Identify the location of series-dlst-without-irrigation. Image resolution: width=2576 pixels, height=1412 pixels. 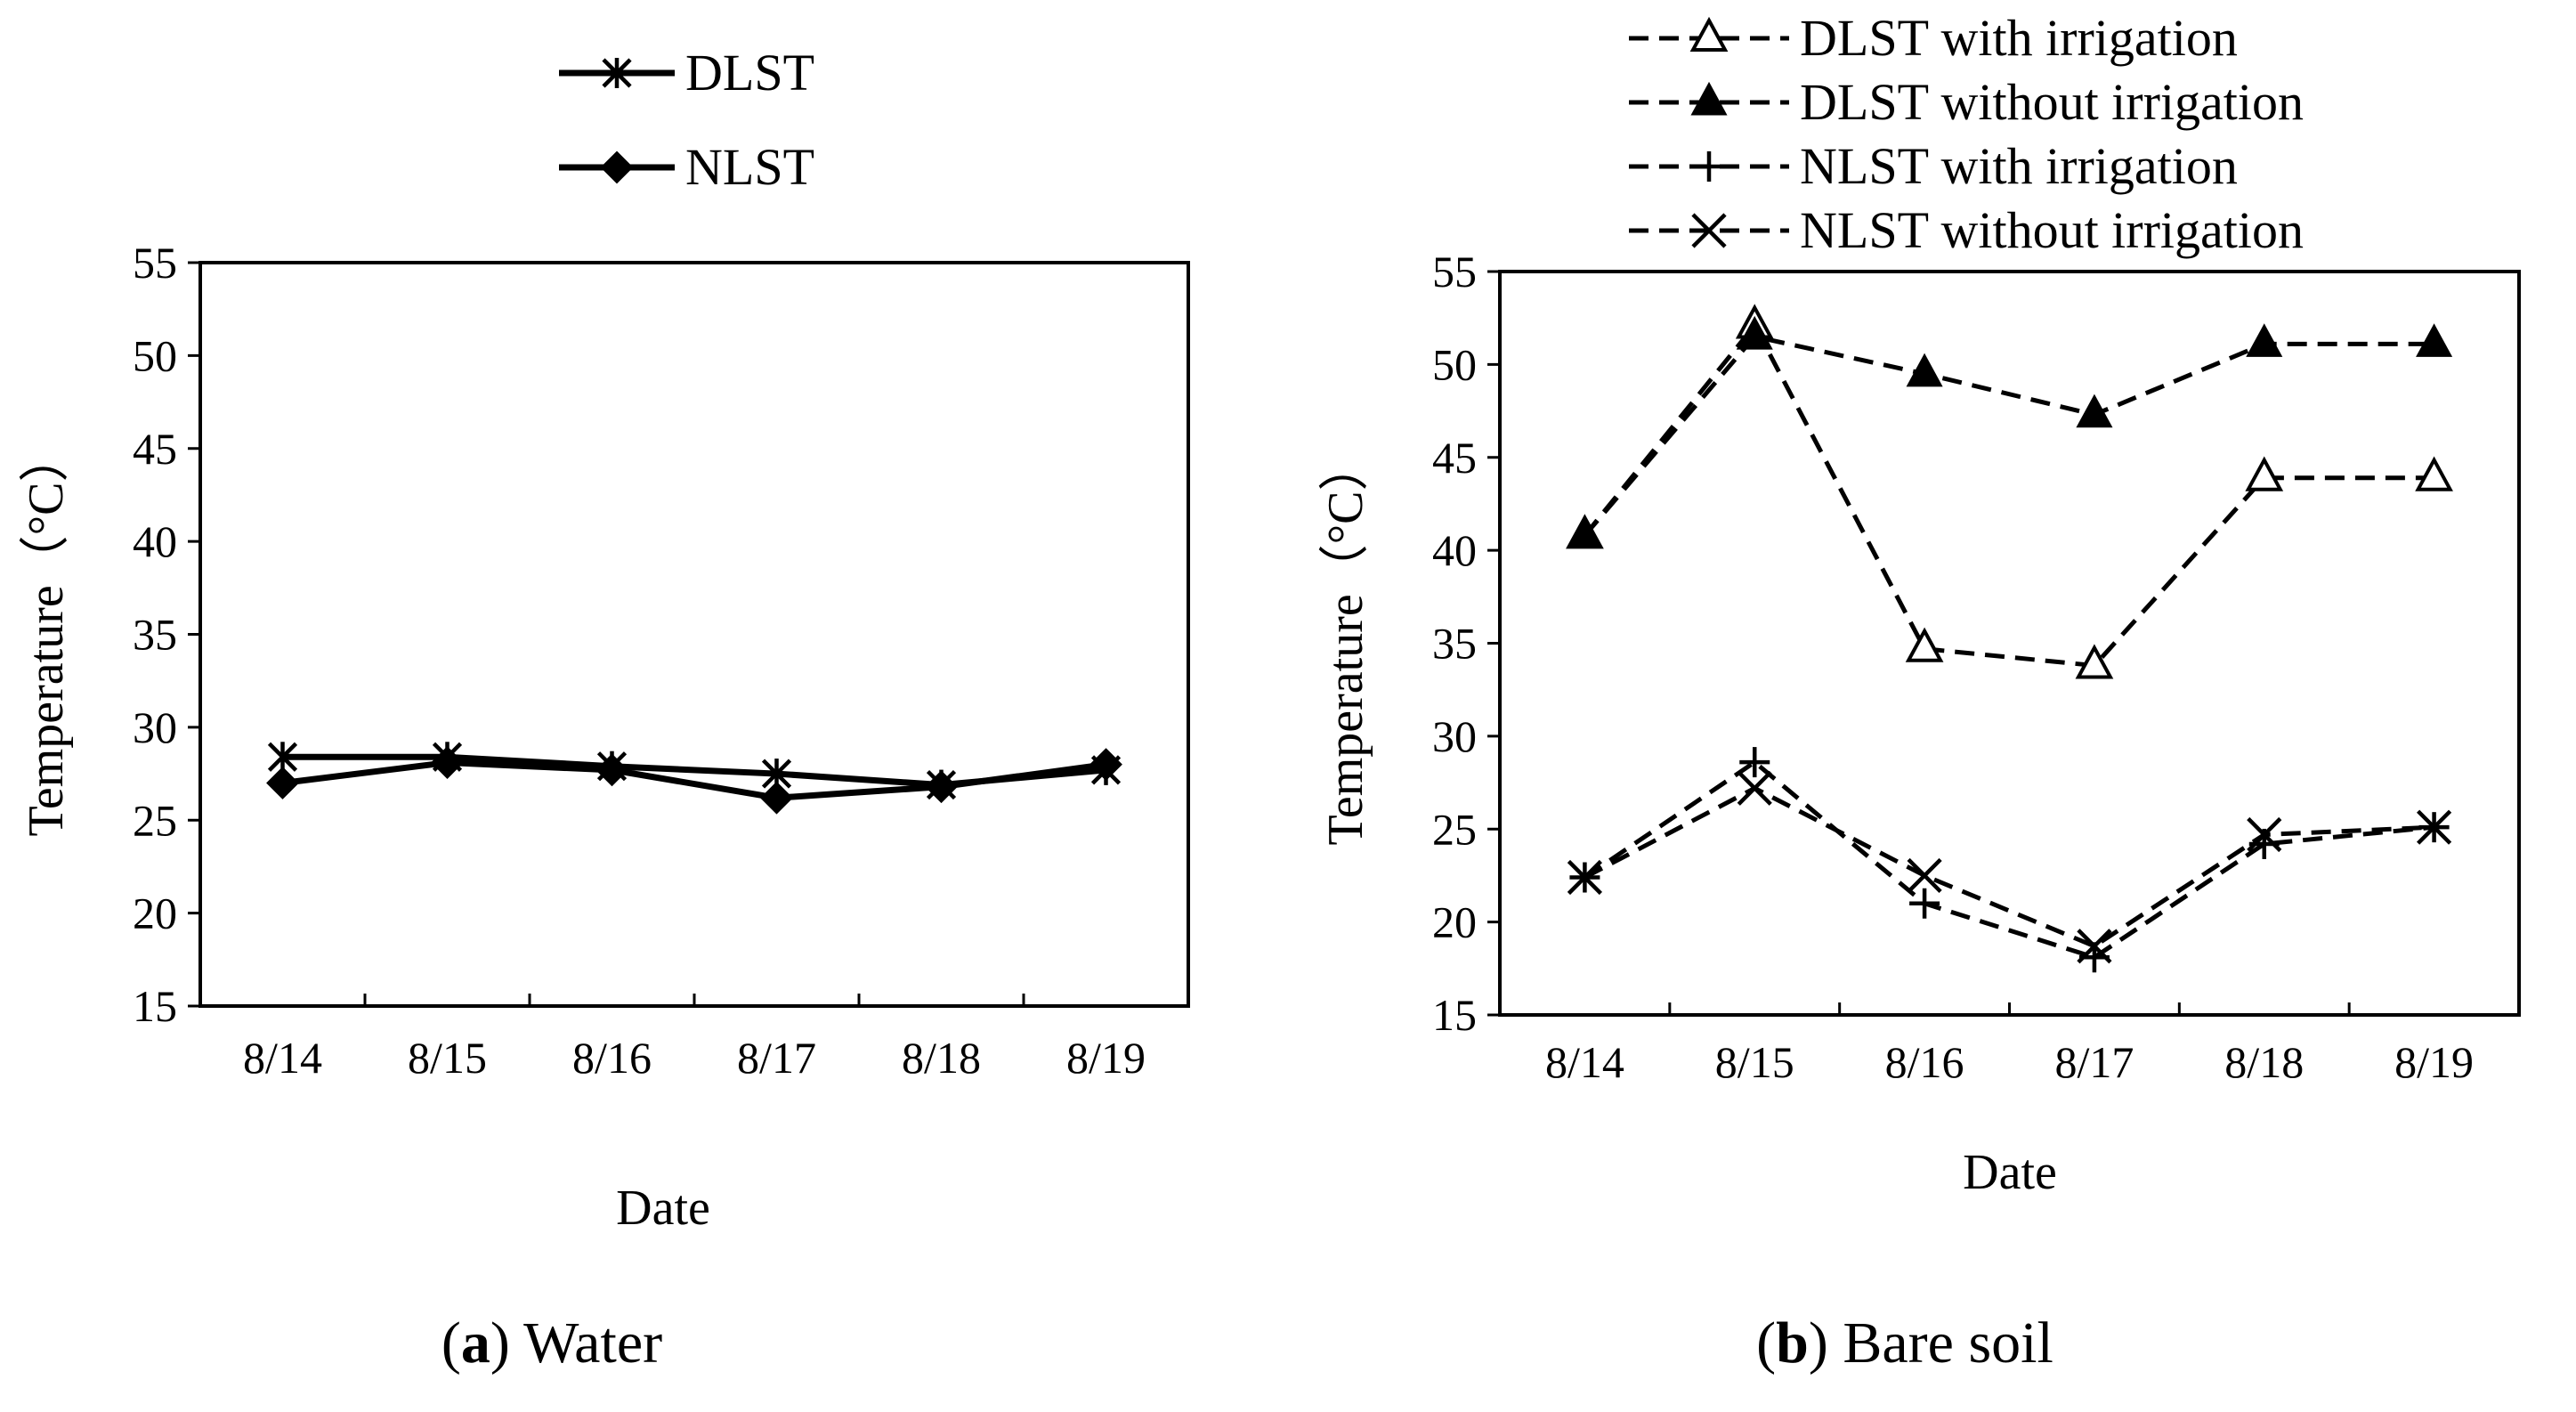
(2009, 431).